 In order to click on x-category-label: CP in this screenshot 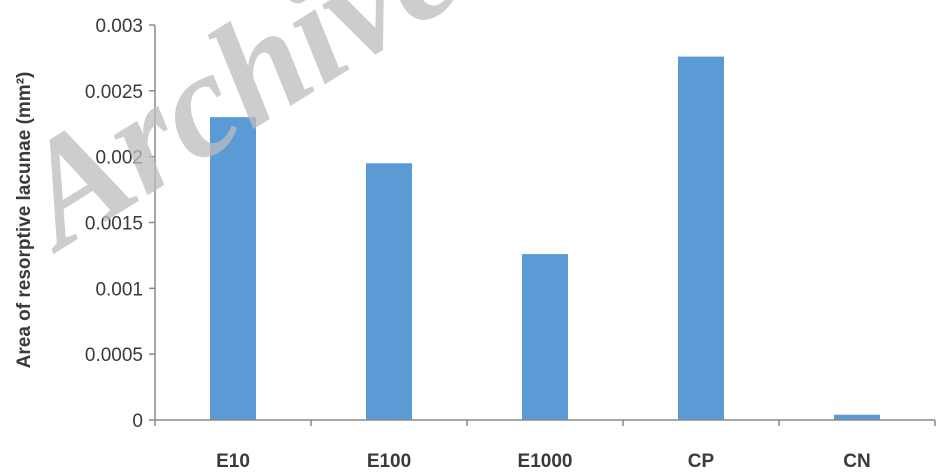, I will do `click(701, 461)`.